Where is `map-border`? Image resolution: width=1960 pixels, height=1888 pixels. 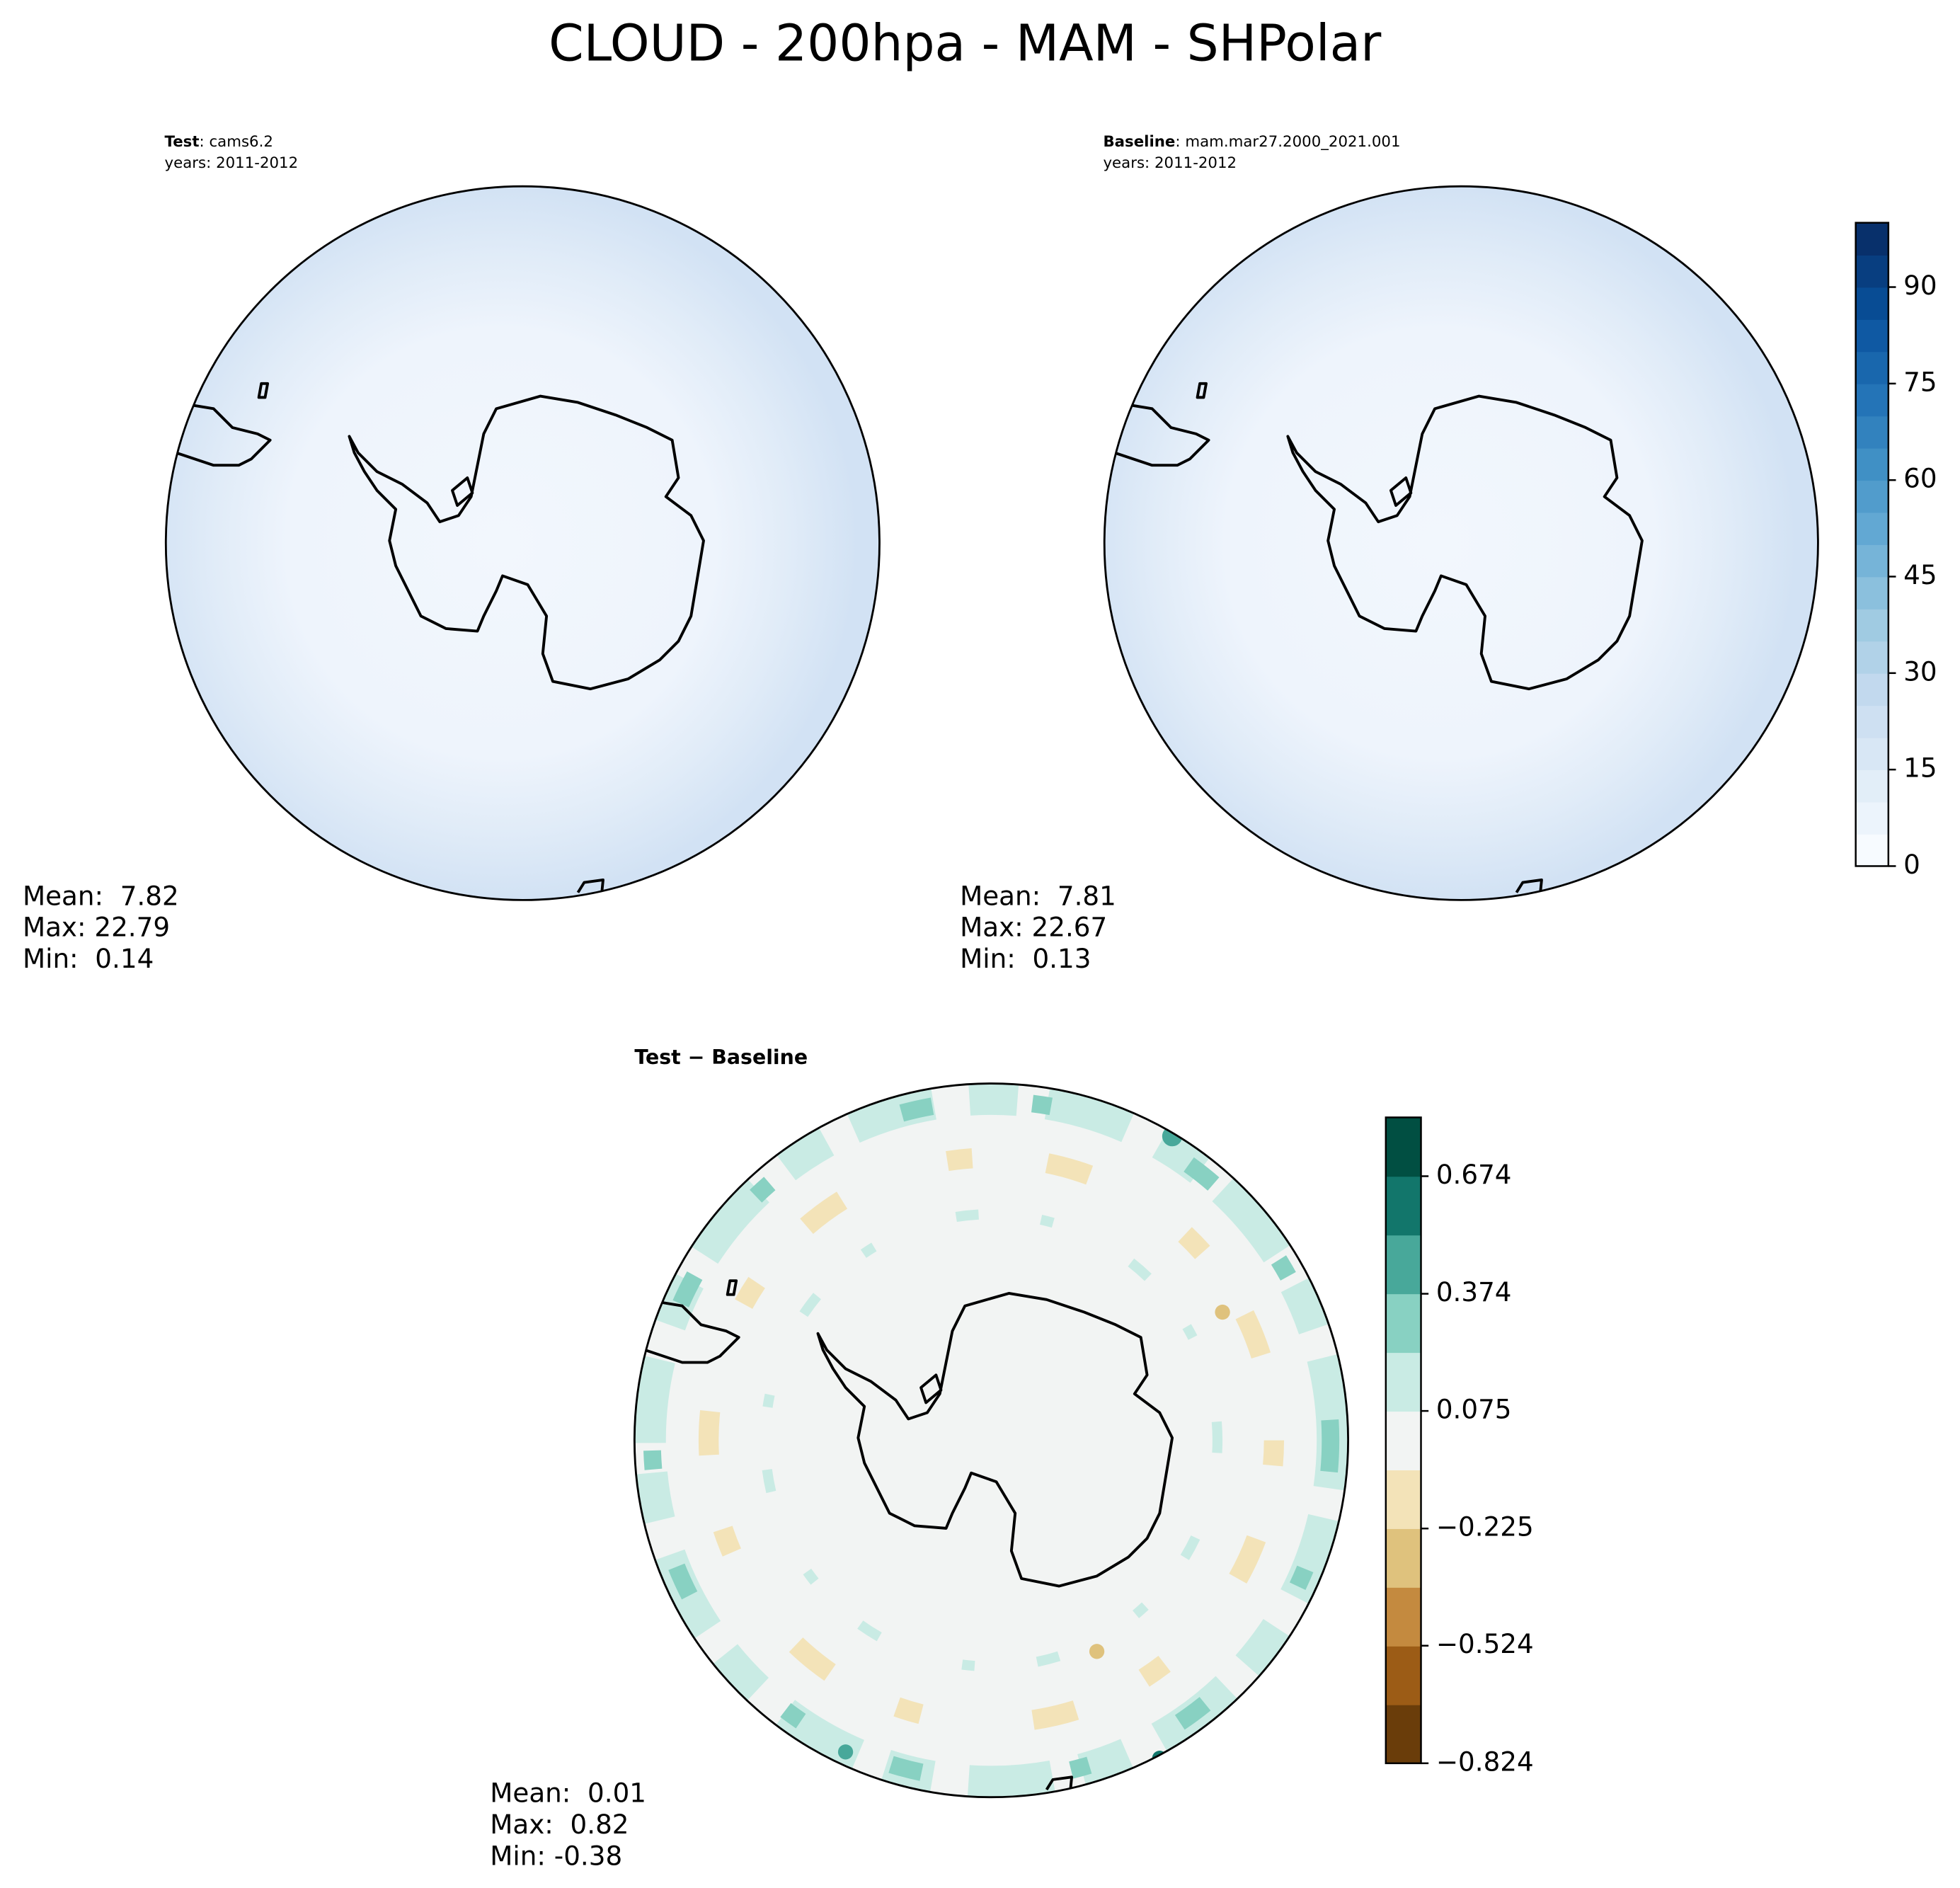 map-border is located at coordinates (991, 1441).